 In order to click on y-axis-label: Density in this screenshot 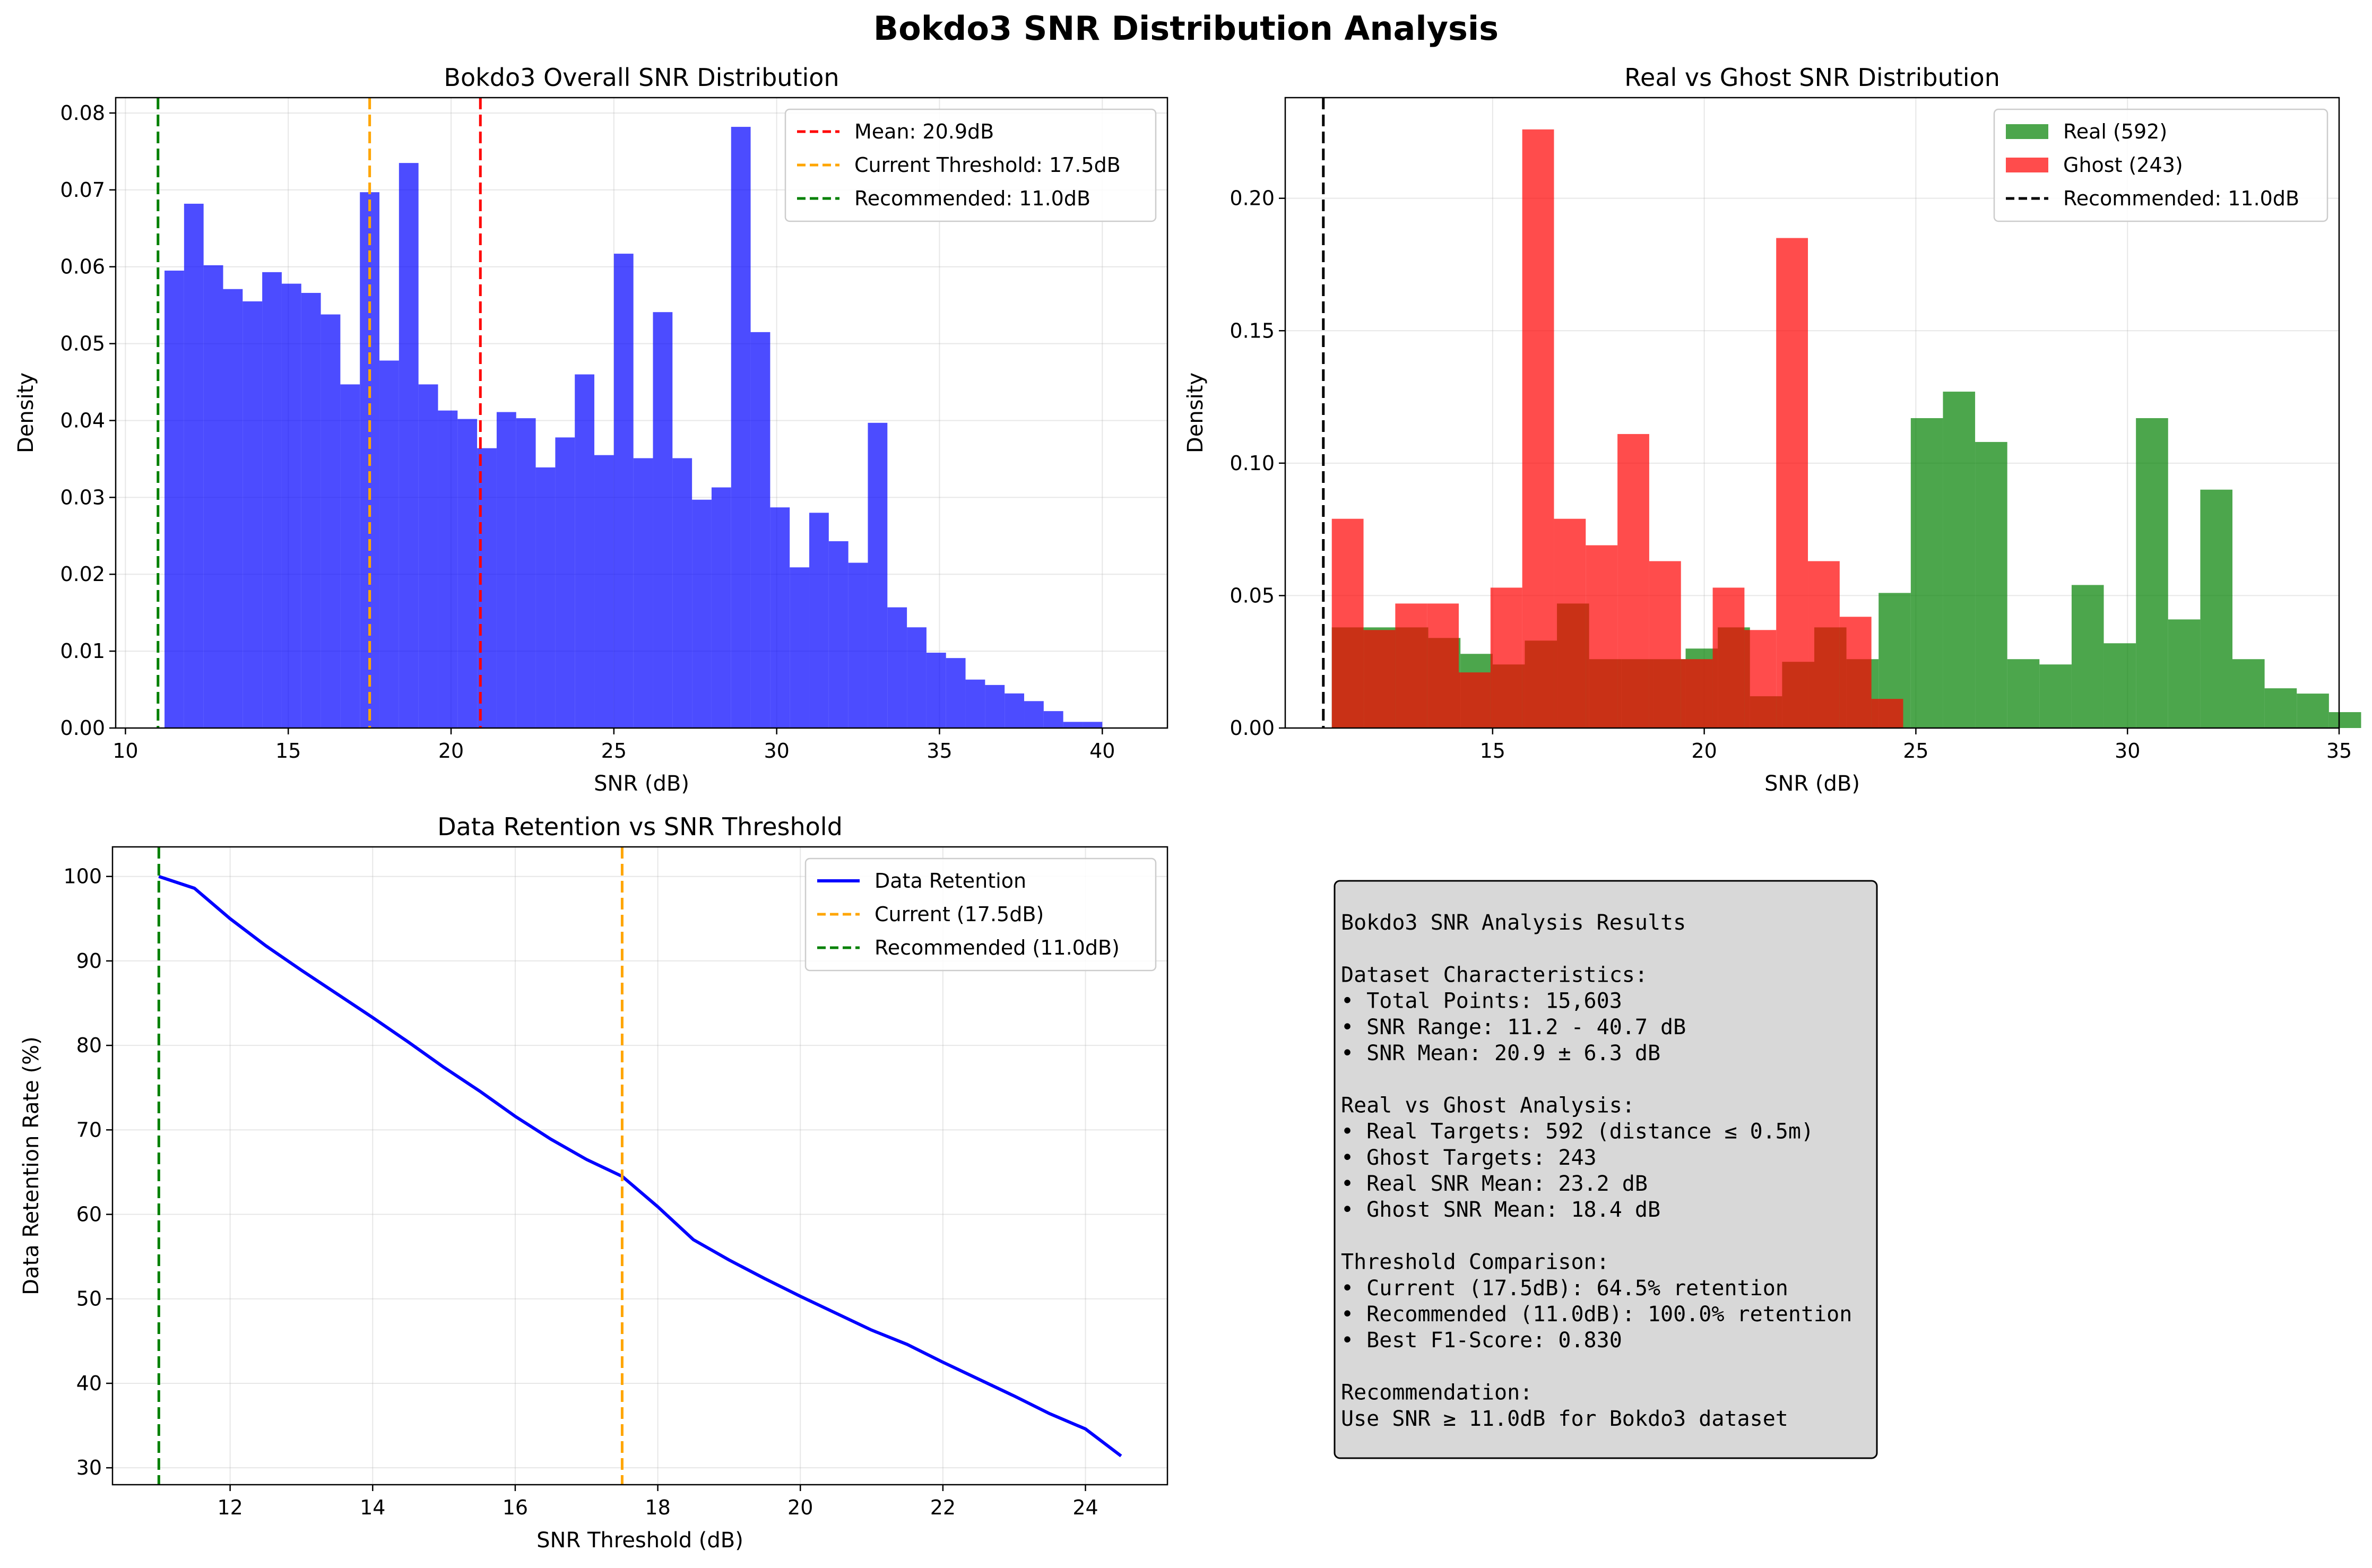, I will do `click(26, 412)`.